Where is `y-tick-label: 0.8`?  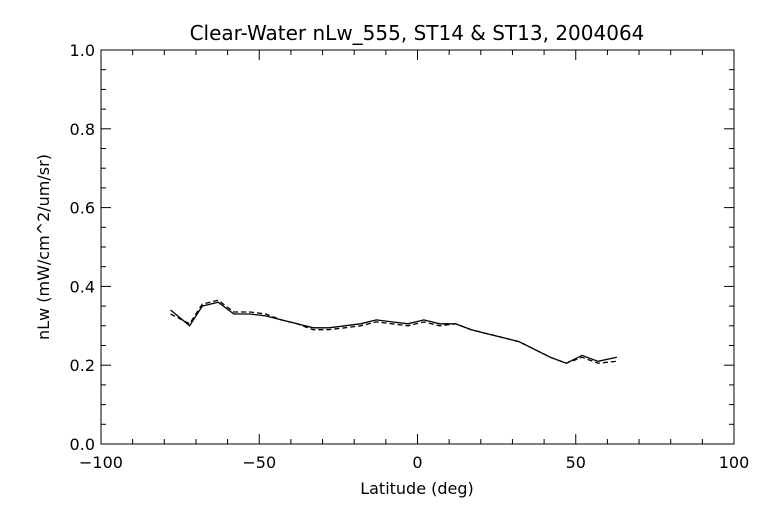
y-tick-label: 0.8 is located at coordinates (82, 129).